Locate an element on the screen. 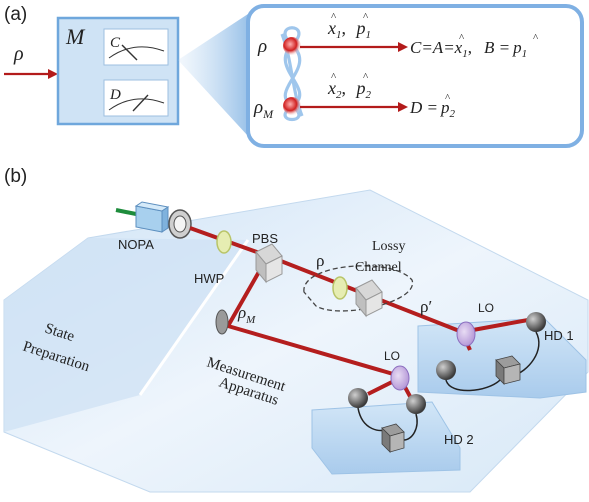  section-divider is located at coordinates (194, 317).